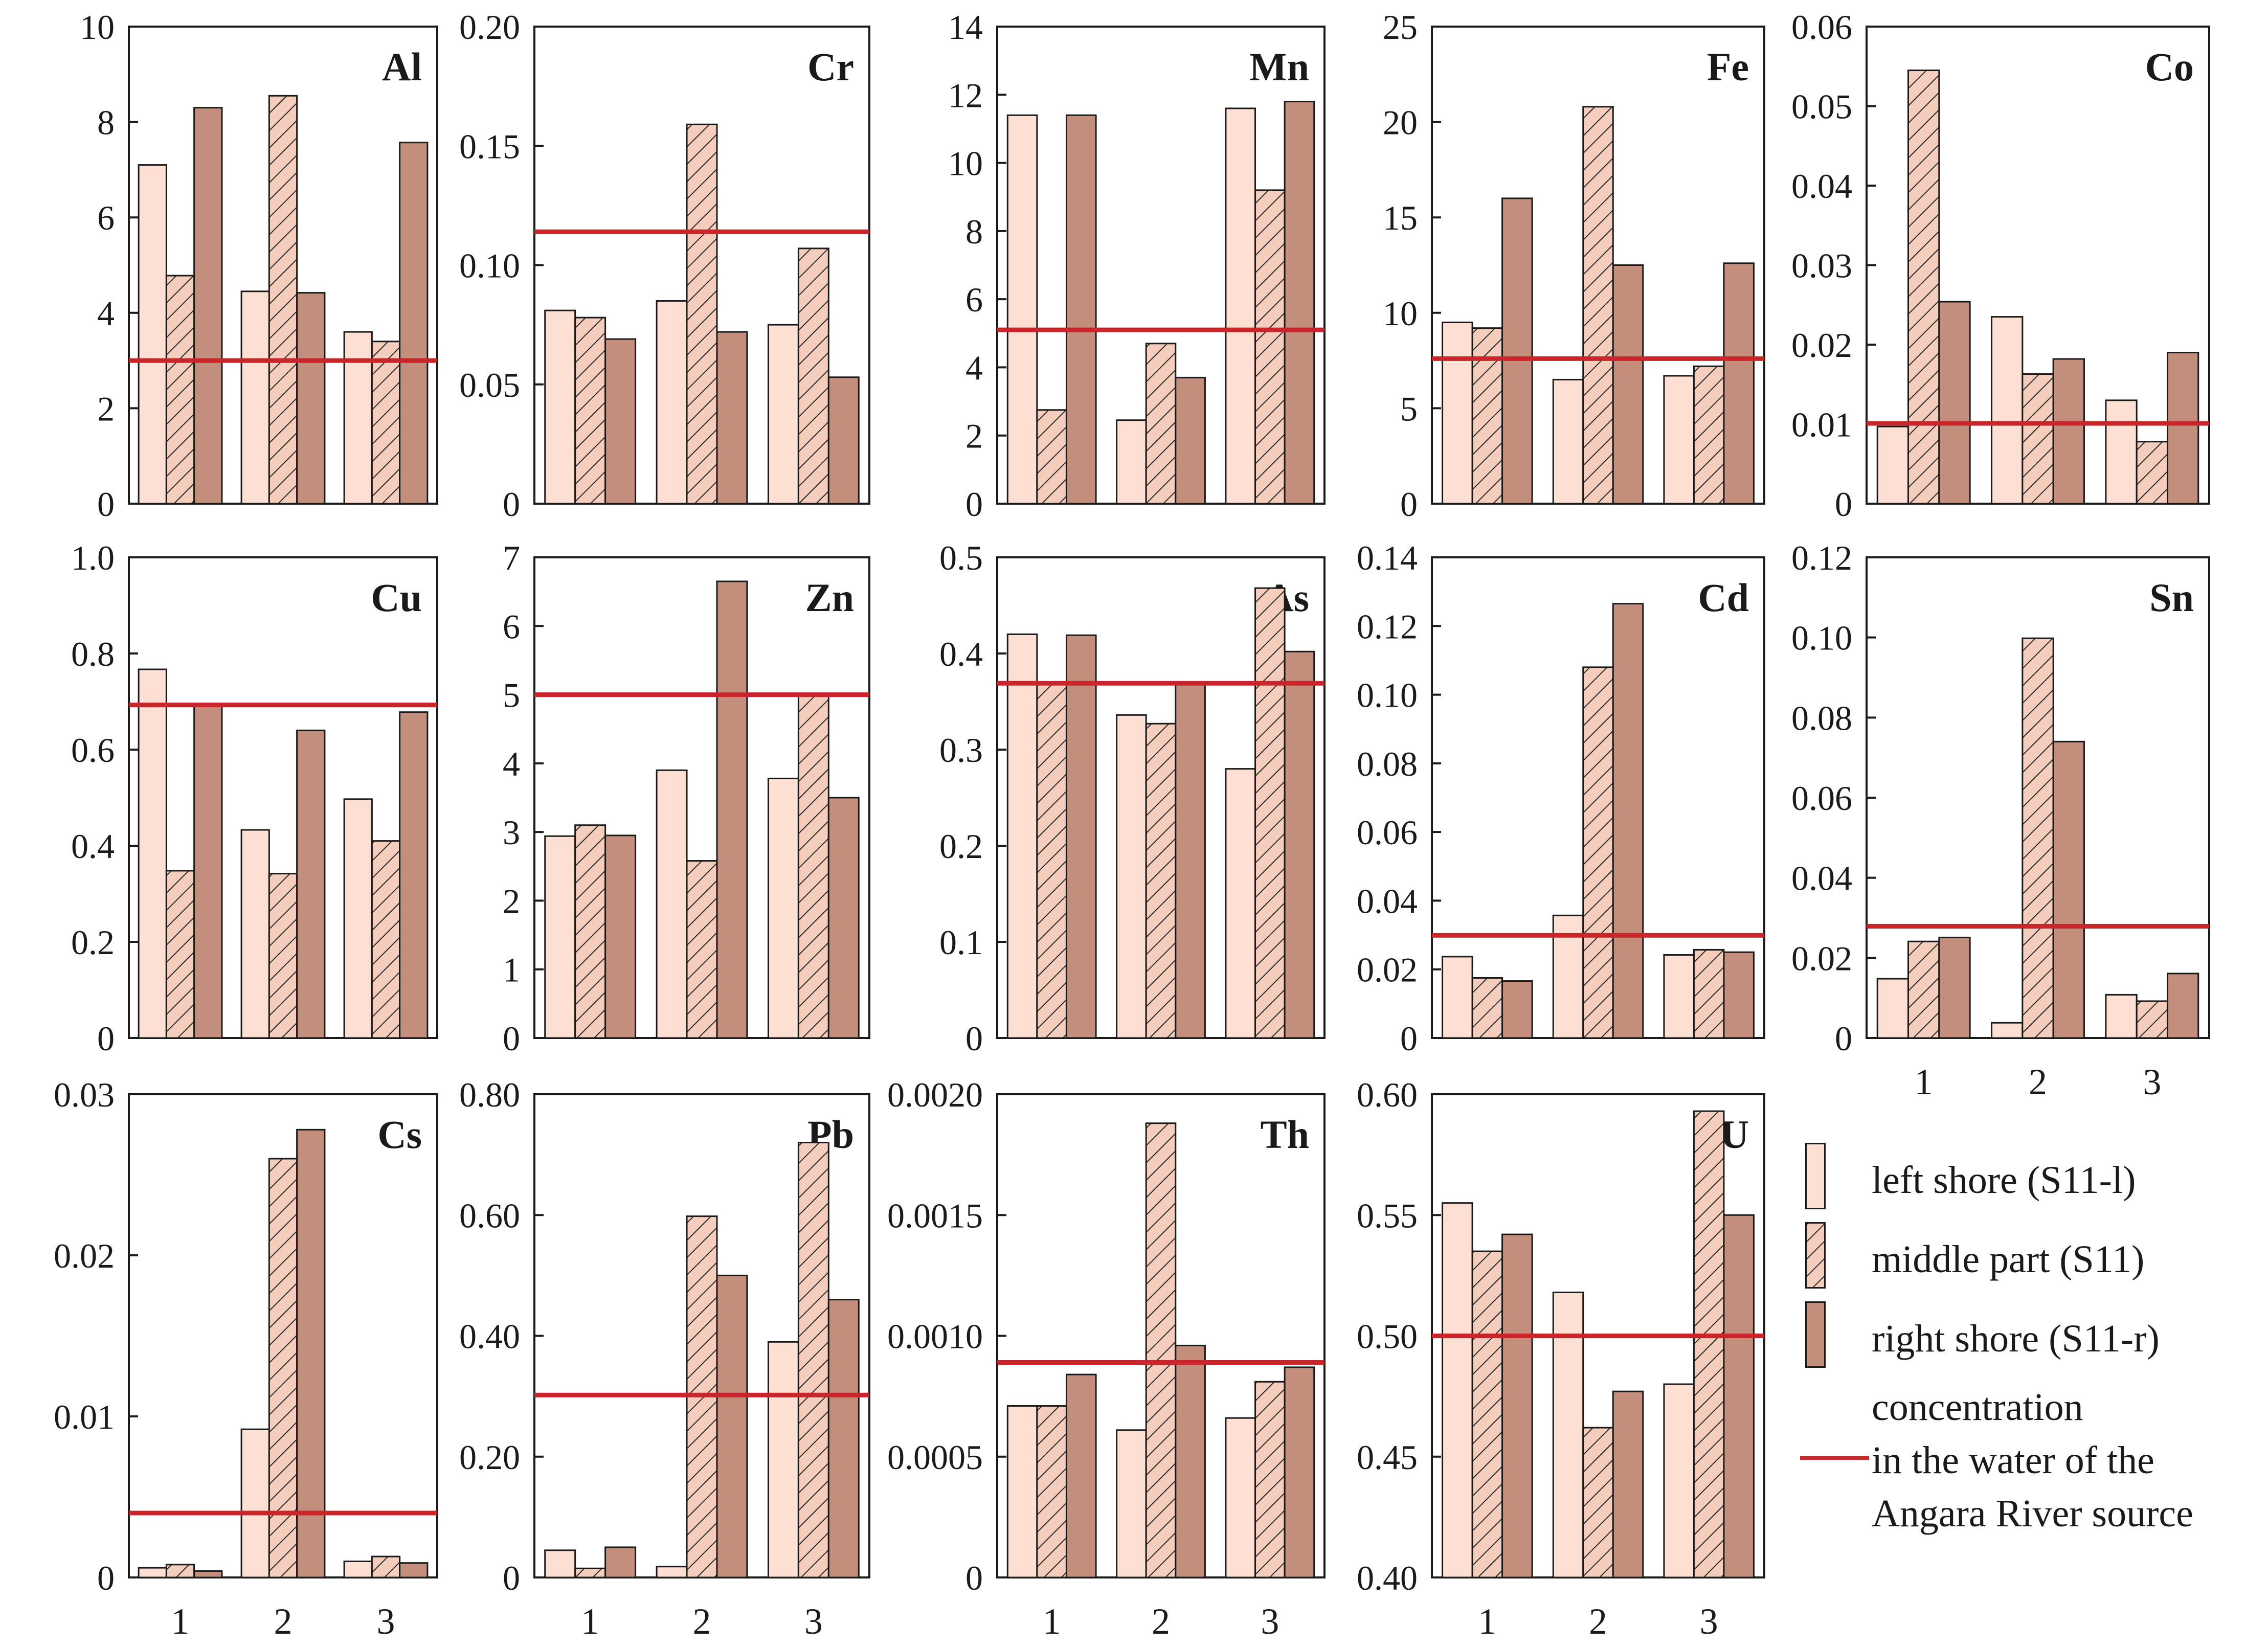  I want to click on y-tick-label: 0.02, so click(84, 1255).